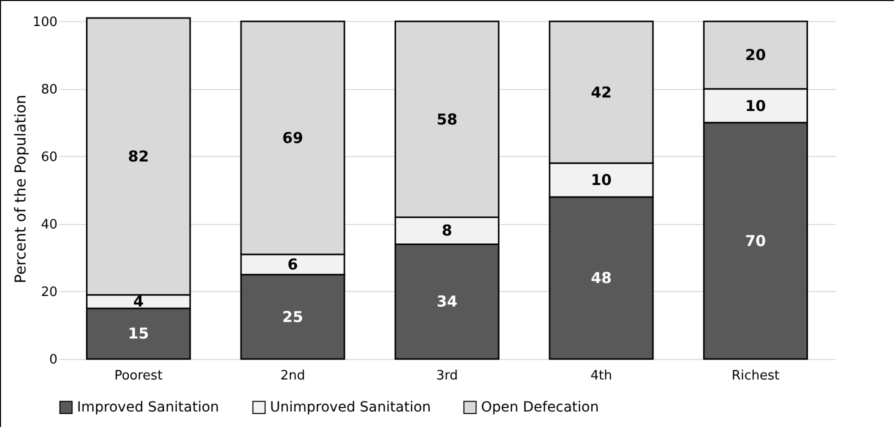 This screenshot has width=896, height=429. I want to click on data-label: 4, so click(138, 301).